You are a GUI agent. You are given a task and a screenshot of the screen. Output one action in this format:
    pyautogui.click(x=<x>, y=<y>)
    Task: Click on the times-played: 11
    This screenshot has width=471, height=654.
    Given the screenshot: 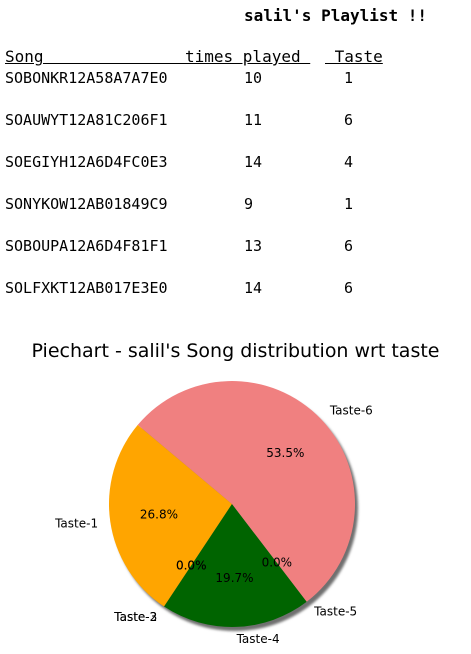 What is the action you would take?
    pyautogui.click(x=253, y=120)
    